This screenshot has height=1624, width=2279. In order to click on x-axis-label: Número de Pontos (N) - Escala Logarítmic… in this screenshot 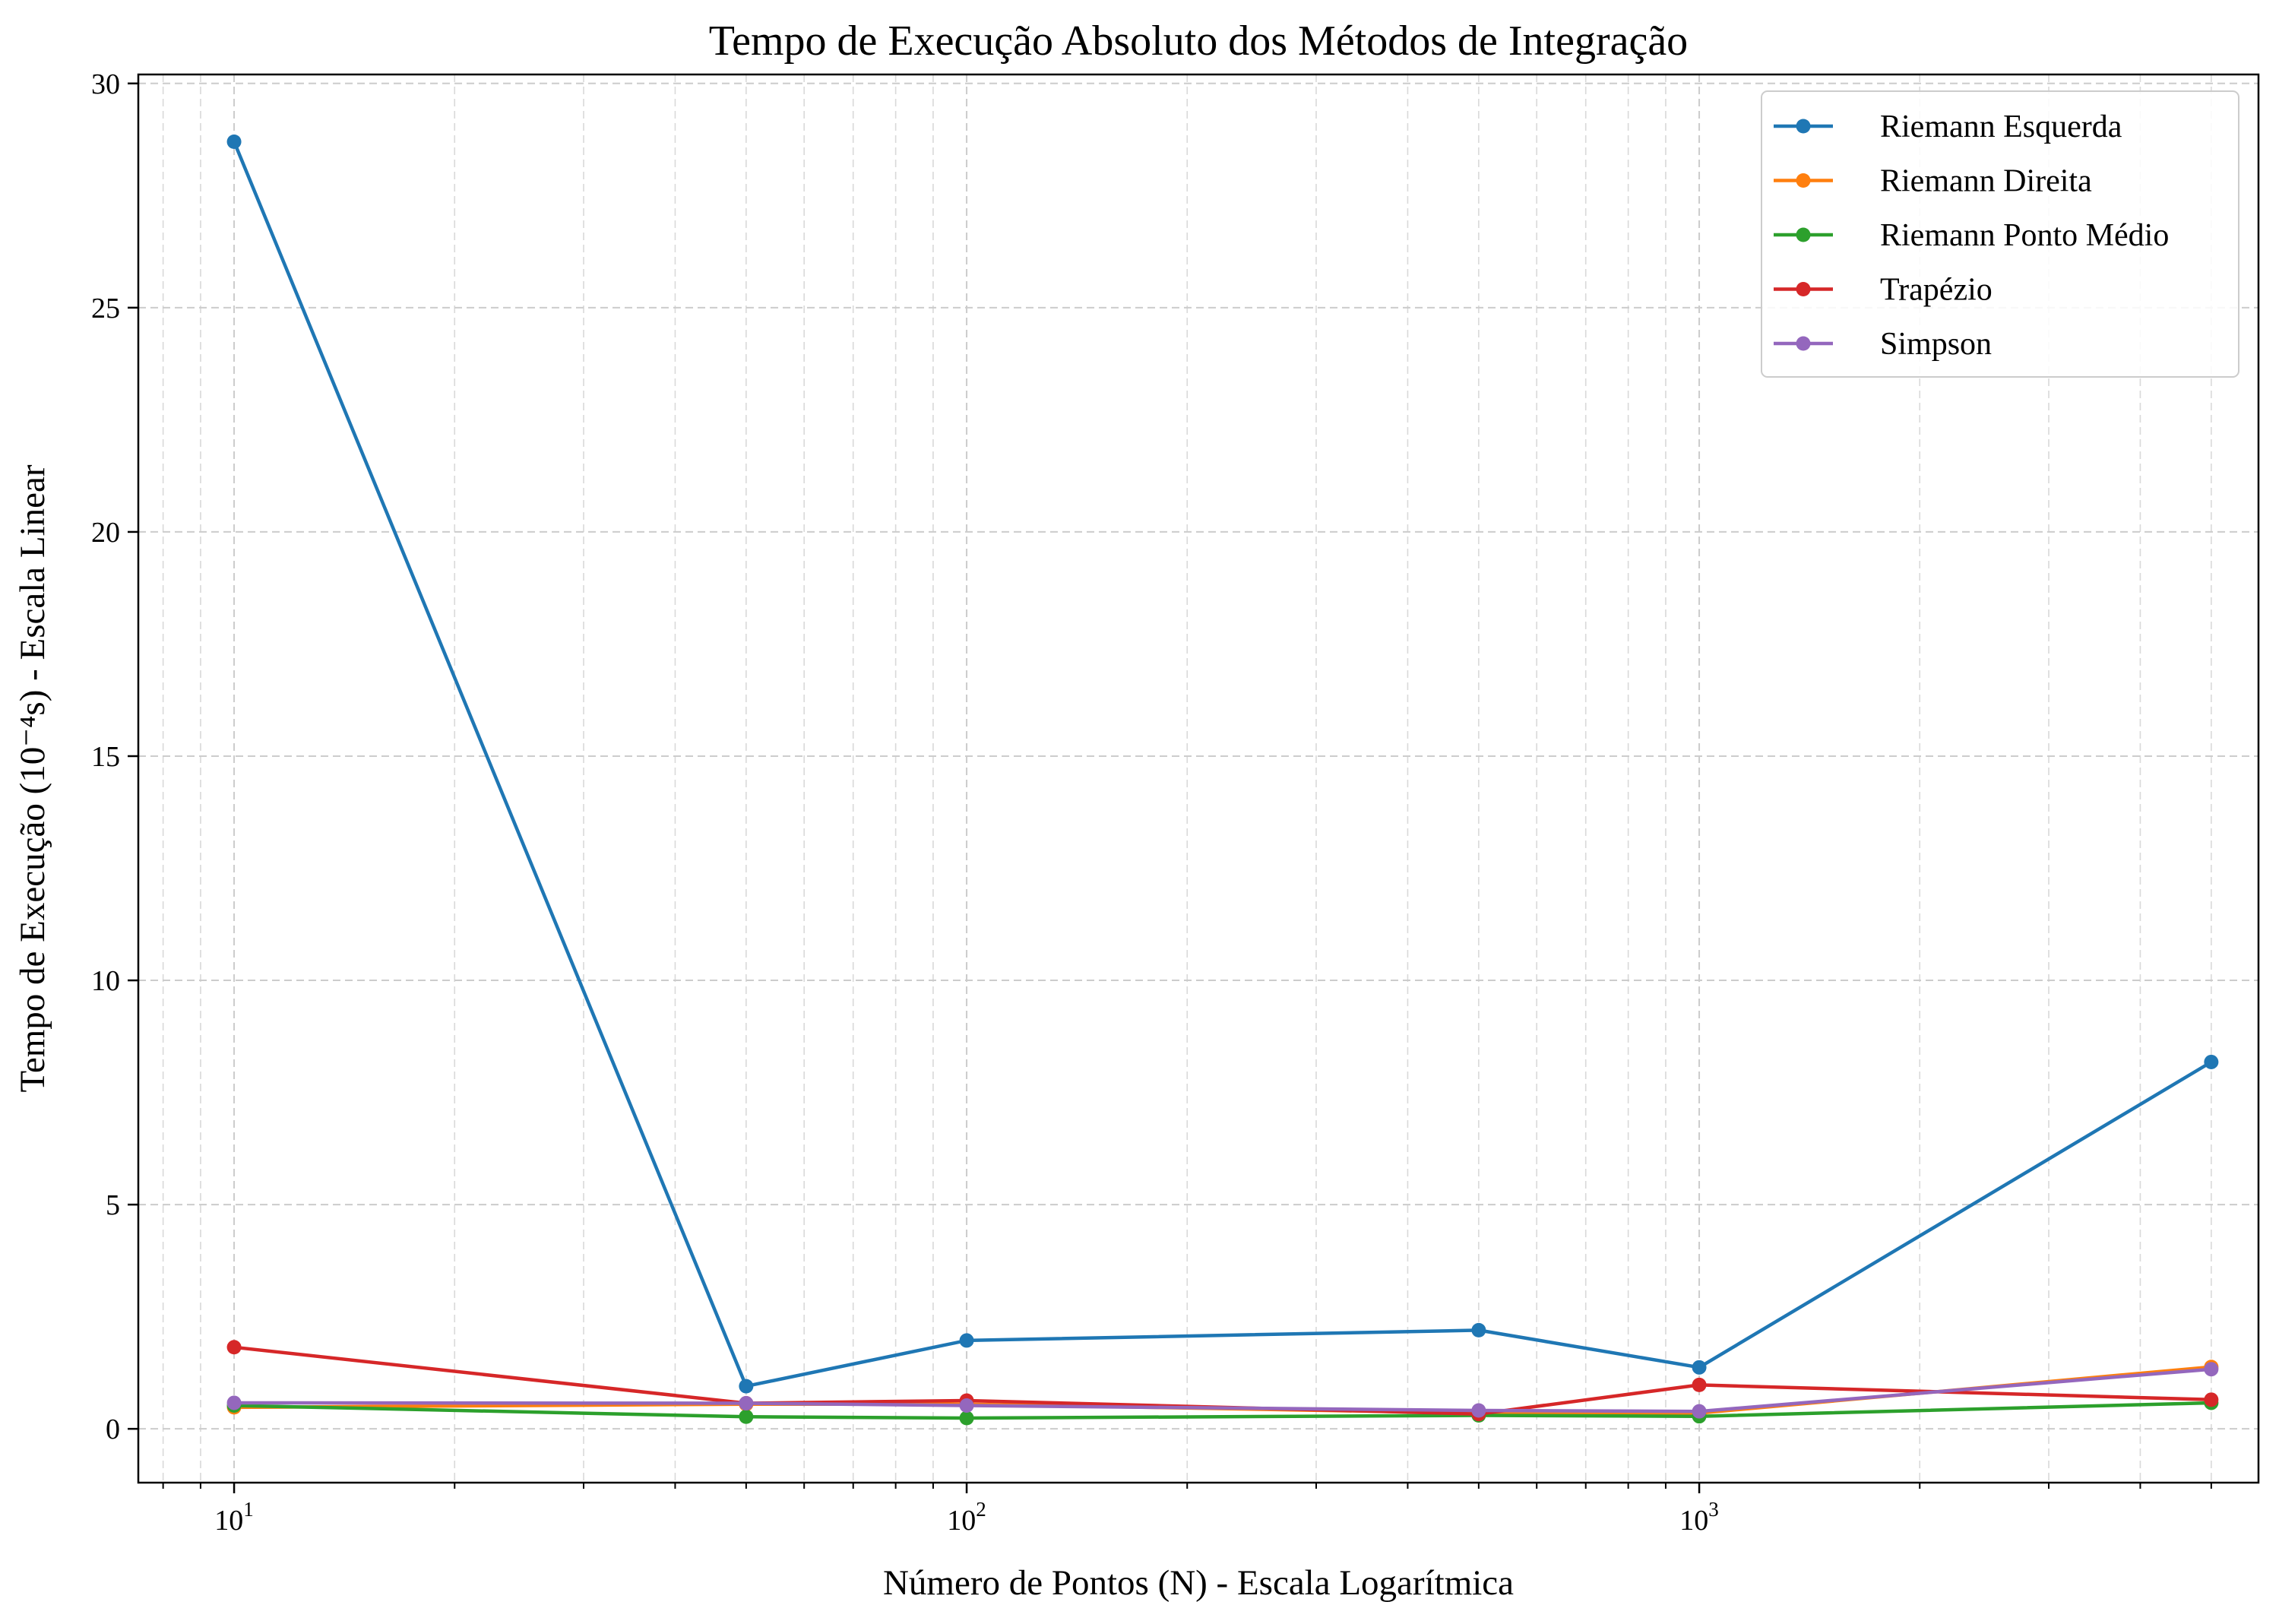, I will do `click(1198, 1583)`.